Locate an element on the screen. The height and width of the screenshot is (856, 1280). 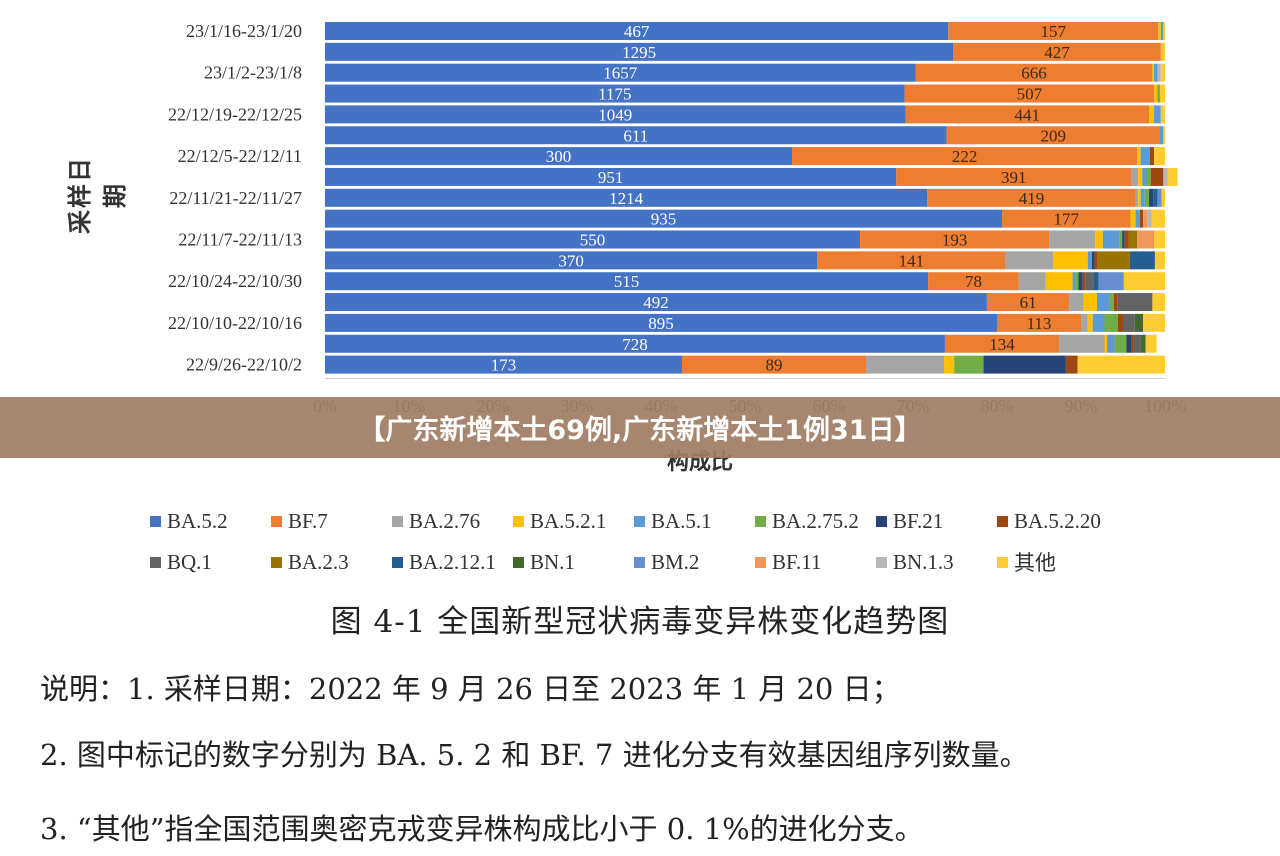
legend-label: BF.21 is located at coordinates (918, 520).